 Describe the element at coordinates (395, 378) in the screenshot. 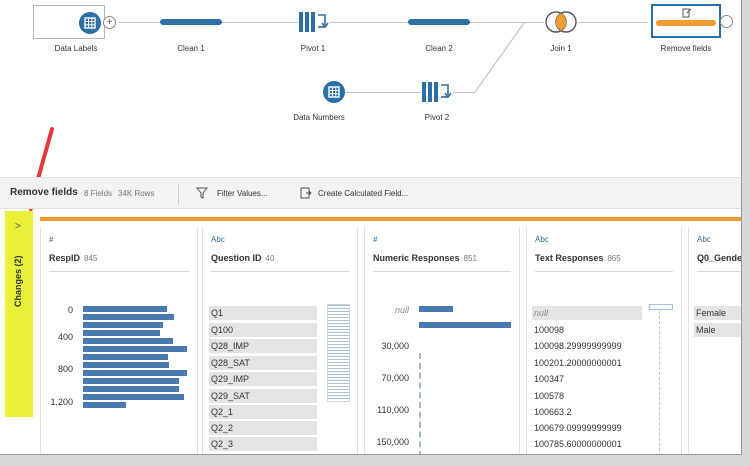

I see `axis-label: 70,000` at that location.